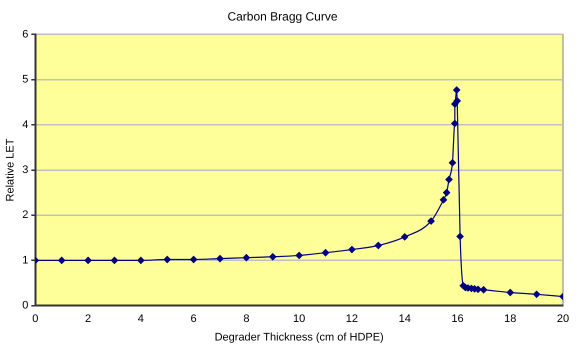 The height and width of the screenshot is (348, 579). Describe the element at coordinates (299, 337) in the screenshot. I see `x-axis-title: Degrader Thickness (cm of HDPE)` at that location.